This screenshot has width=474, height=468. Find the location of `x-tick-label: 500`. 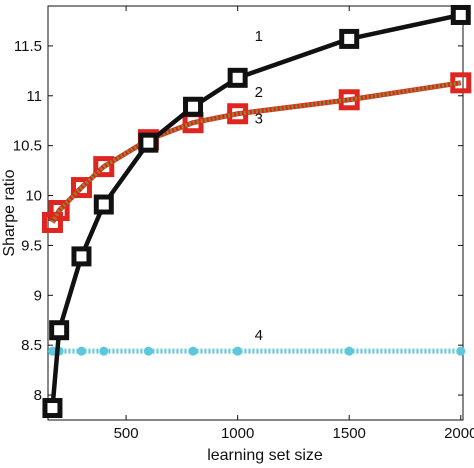

x-tick-label: 500 is located at coordinates (126, 433).